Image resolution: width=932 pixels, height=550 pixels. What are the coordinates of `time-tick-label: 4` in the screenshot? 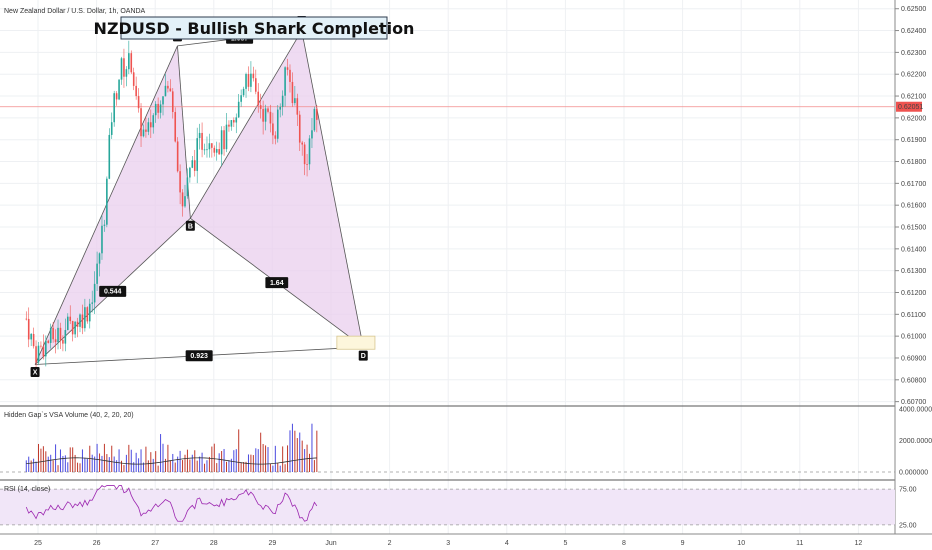 It's located at (507, 543).